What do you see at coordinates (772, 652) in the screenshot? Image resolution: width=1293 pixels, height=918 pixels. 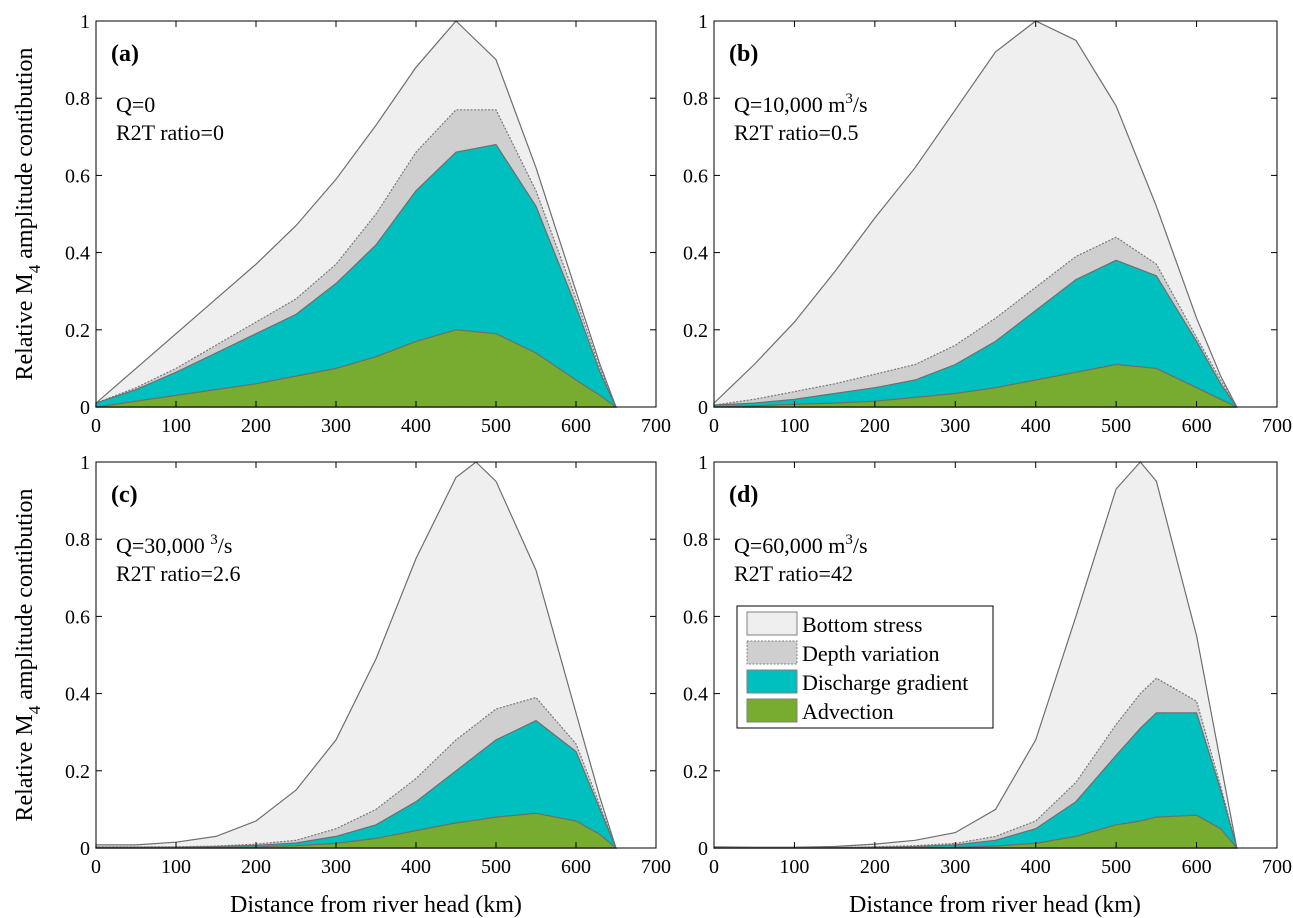 I see `legend-swatch-depth-variation` at bounding box center [772, 652].